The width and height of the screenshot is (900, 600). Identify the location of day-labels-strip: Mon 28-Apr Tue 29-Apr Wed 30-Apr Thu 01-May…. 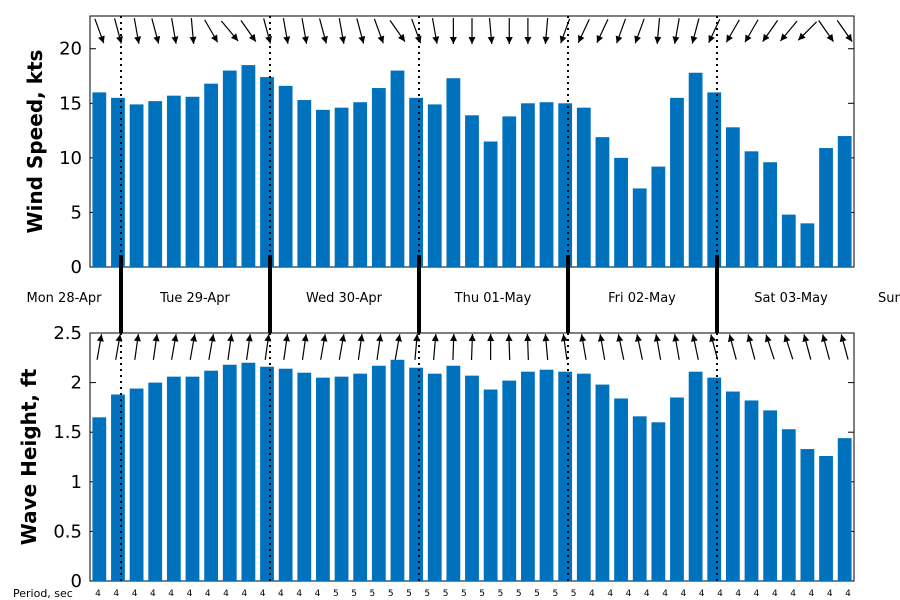
(463, 294).